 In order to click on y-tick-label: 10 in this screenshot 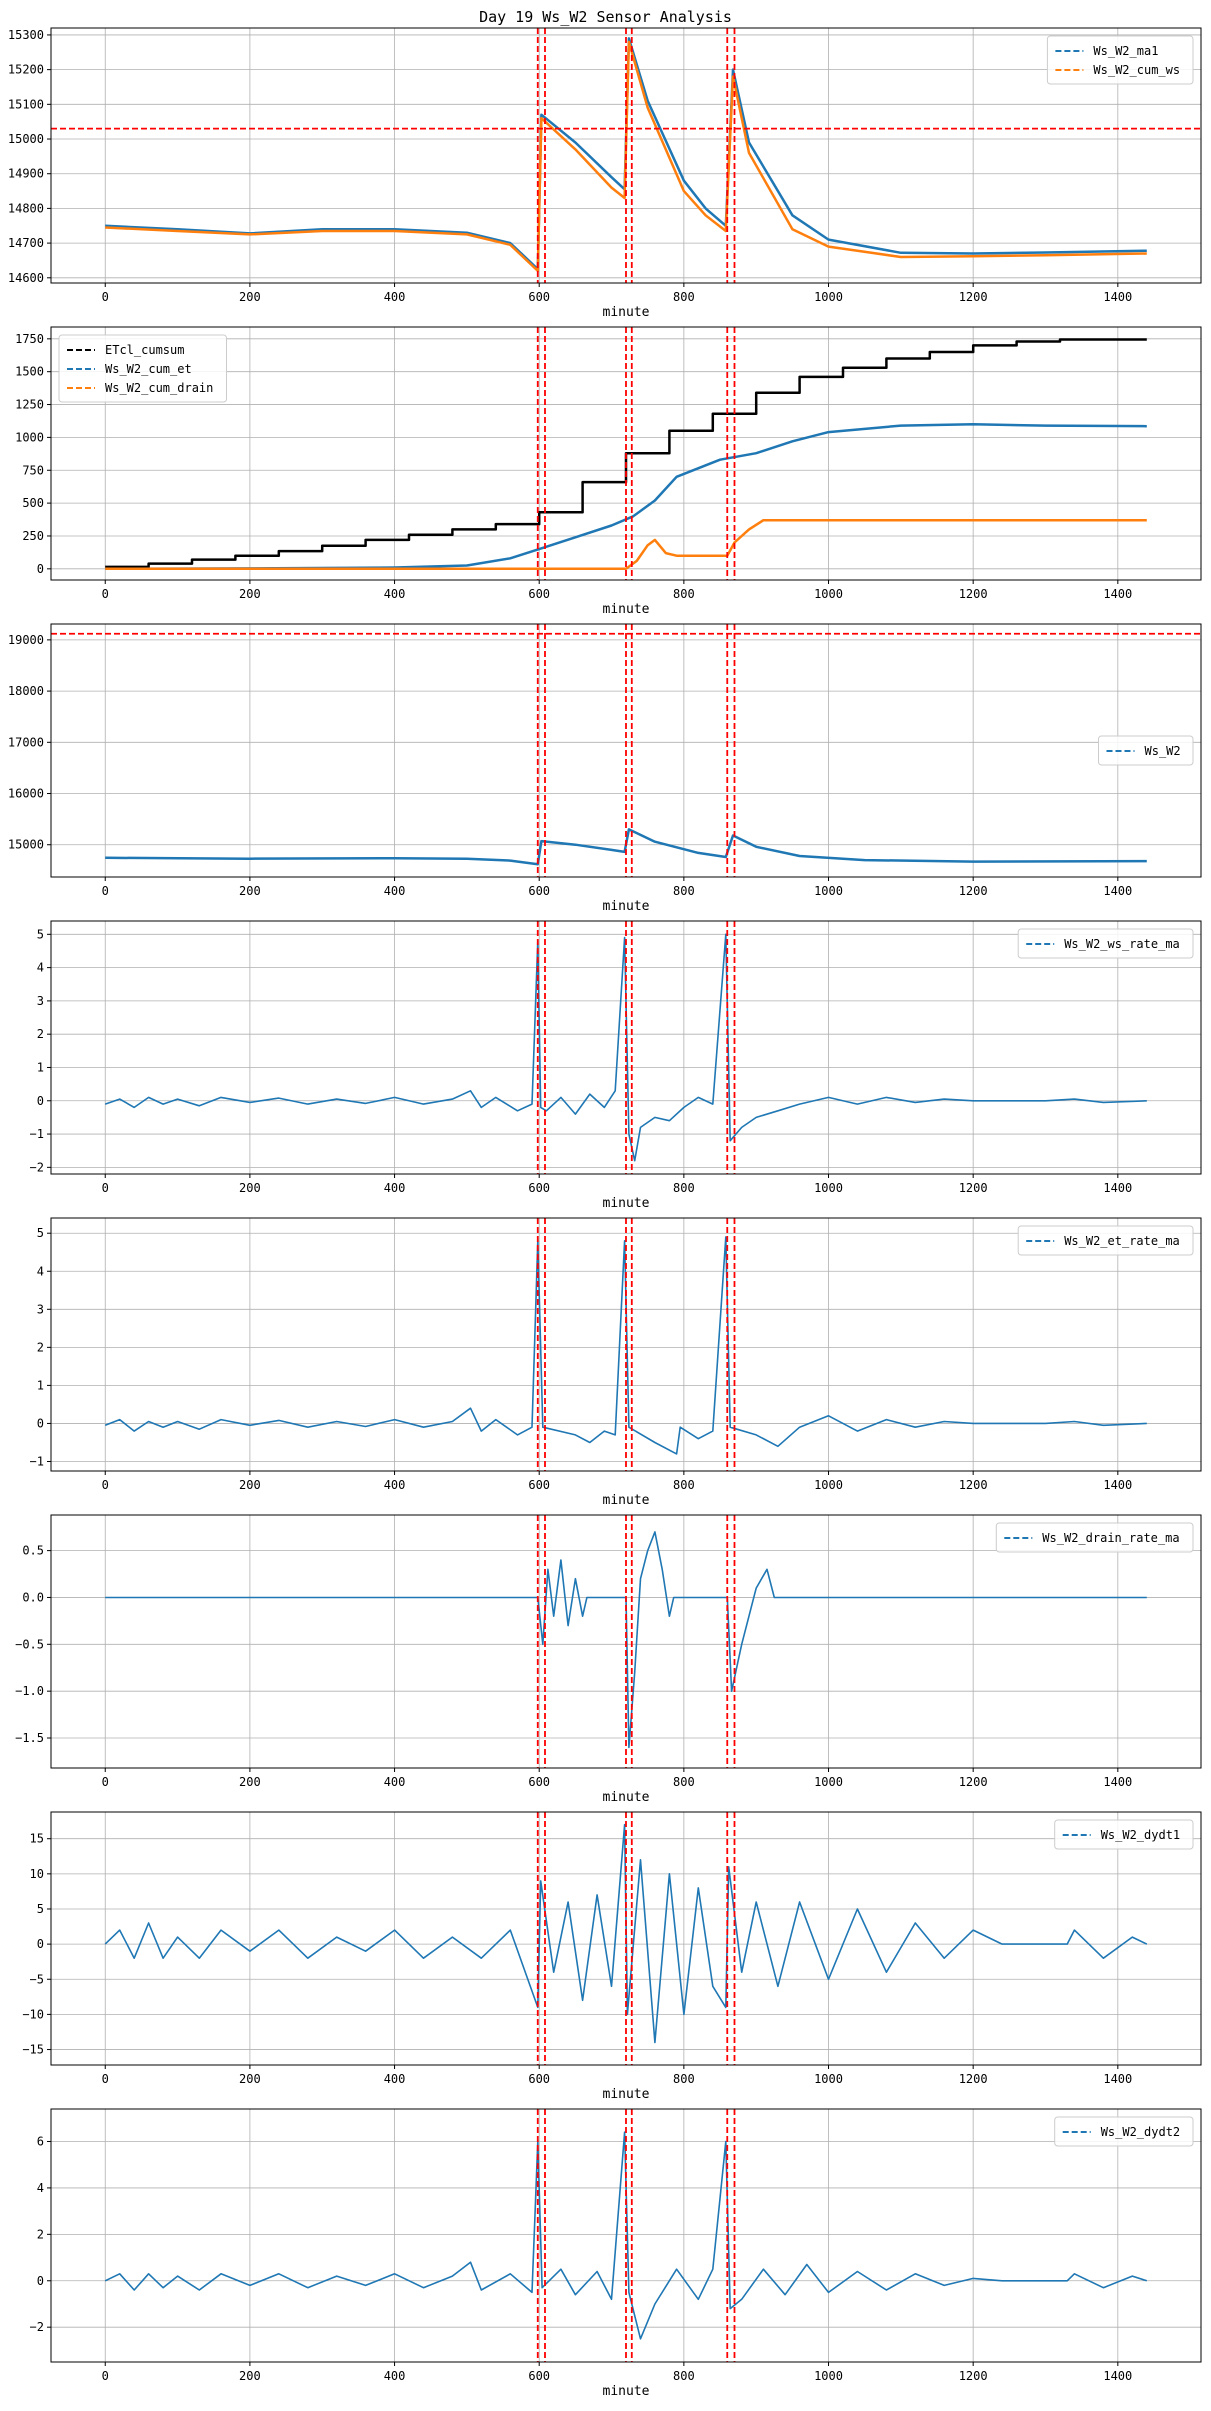, I will do `click(37, 1874)`.